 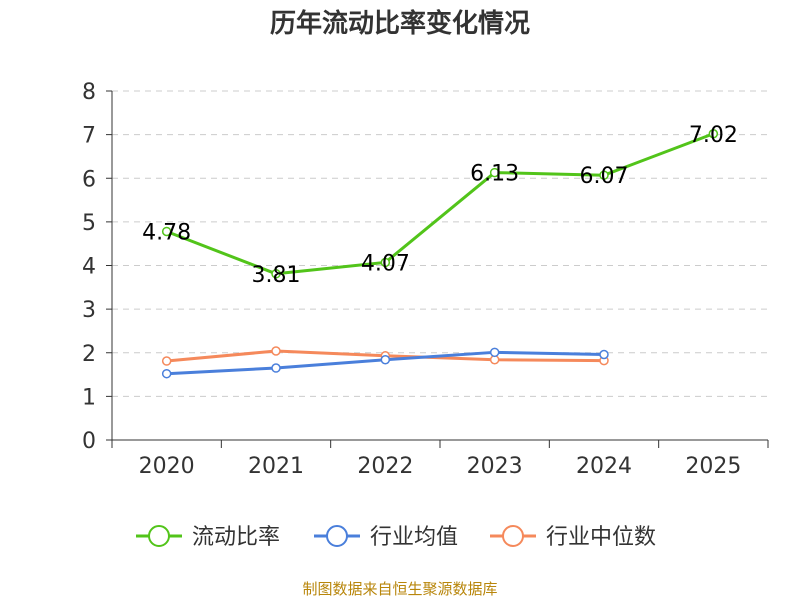 What do you see at coordinates (89, 397) in the screenshot?
I see `y-tick-label: 1` at bounding box center [89, 397].